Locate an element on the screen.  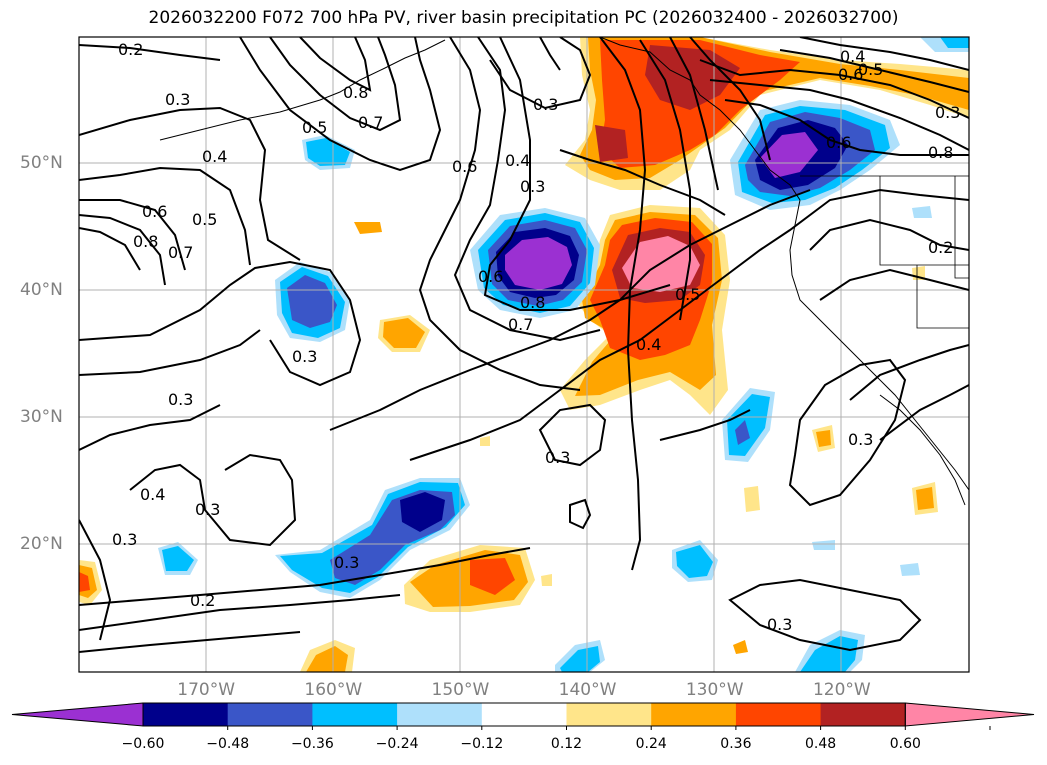
colorbar-frame is located at coordinates (524, 714).